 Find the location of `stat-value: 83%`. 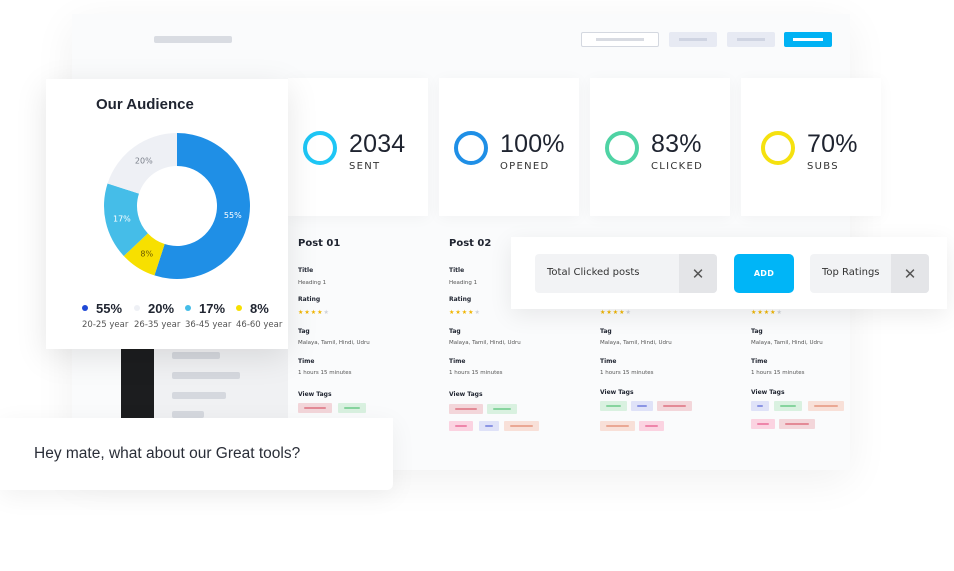

stat-value: 83% is located at coordinates (676, 144).